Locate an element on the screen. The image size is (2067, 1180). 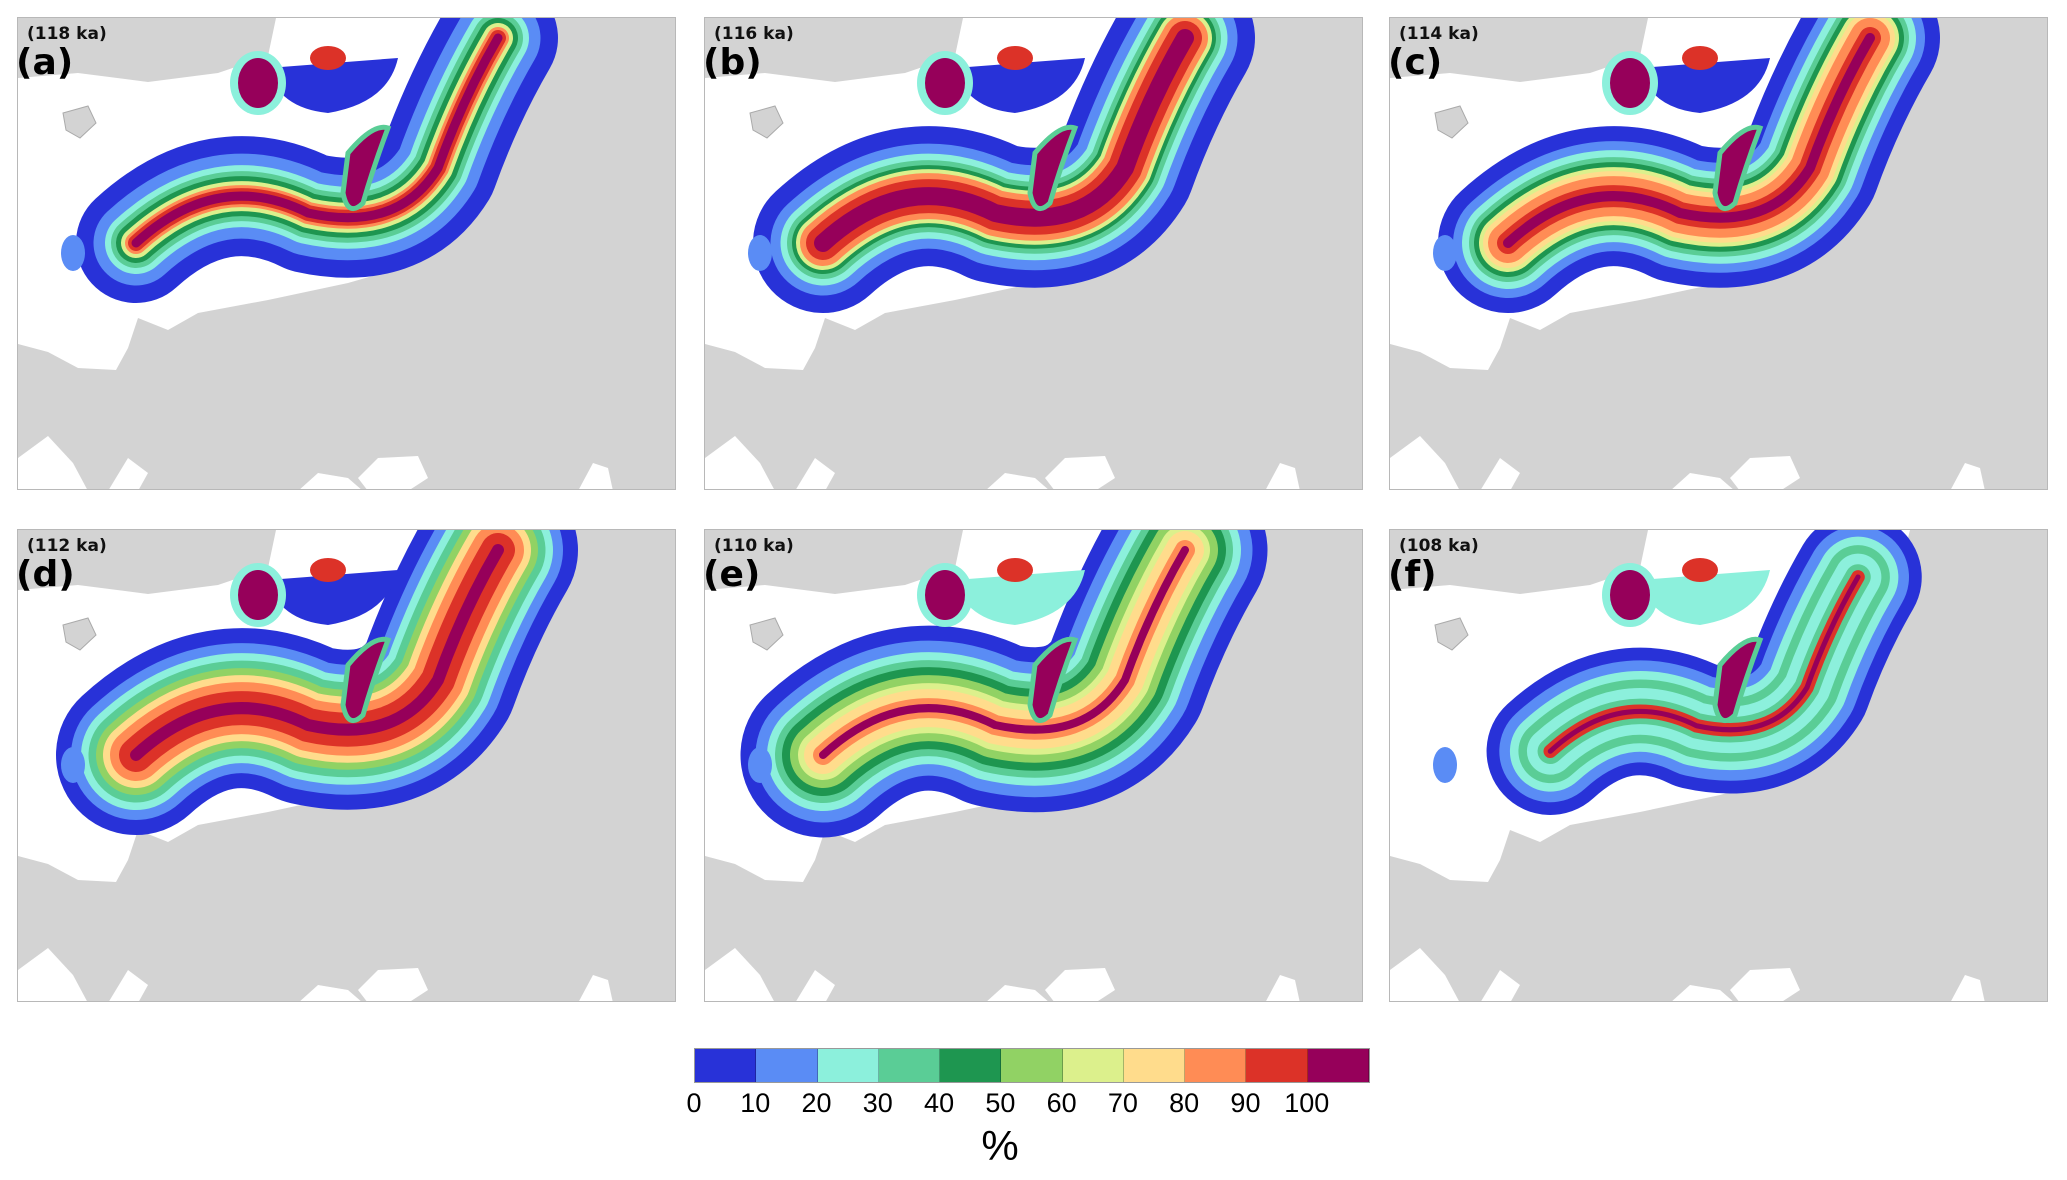
map-panel-d: (112 ka) (d) is located at coordinates (346, 765).